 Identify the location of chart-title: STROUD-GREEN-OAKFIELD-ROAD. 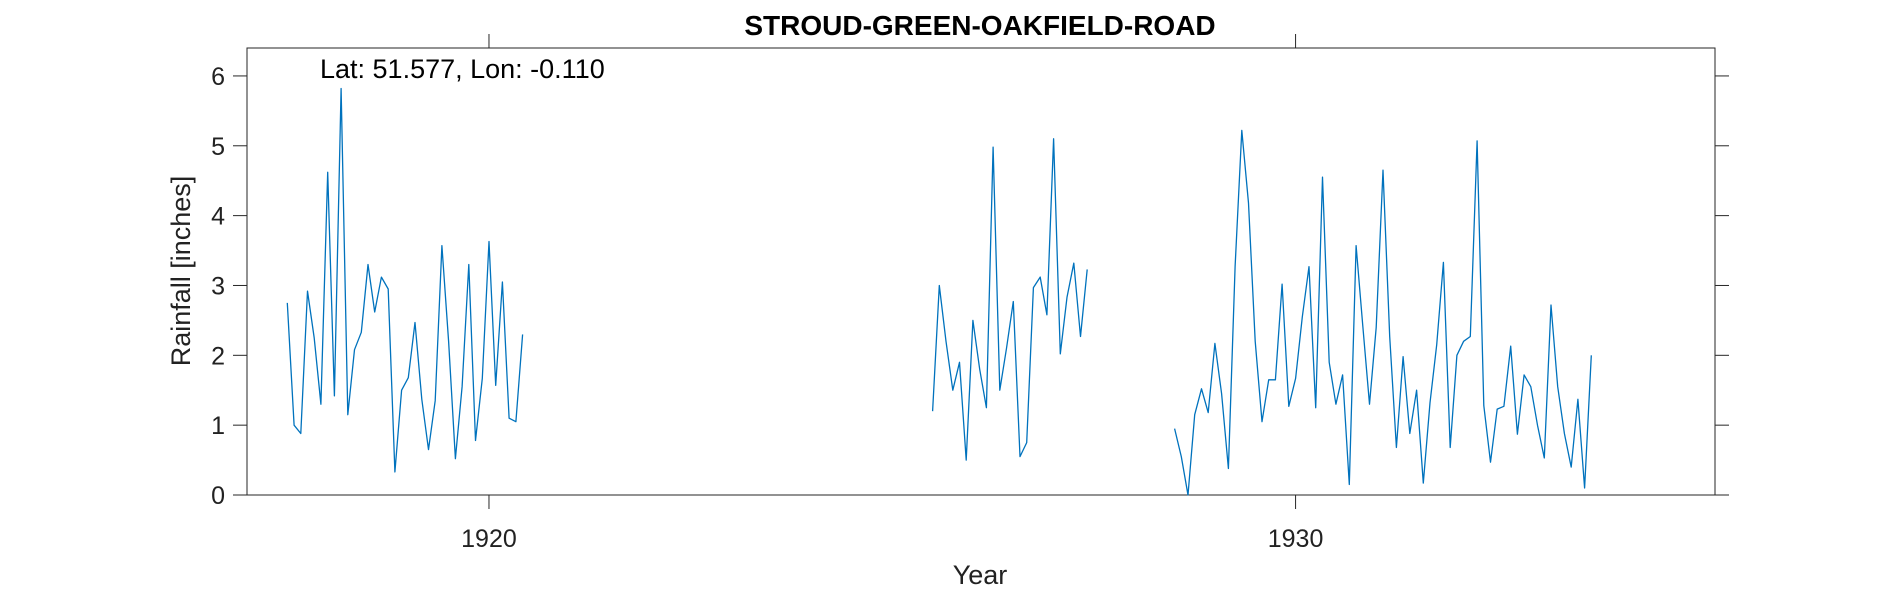
(979, 25).